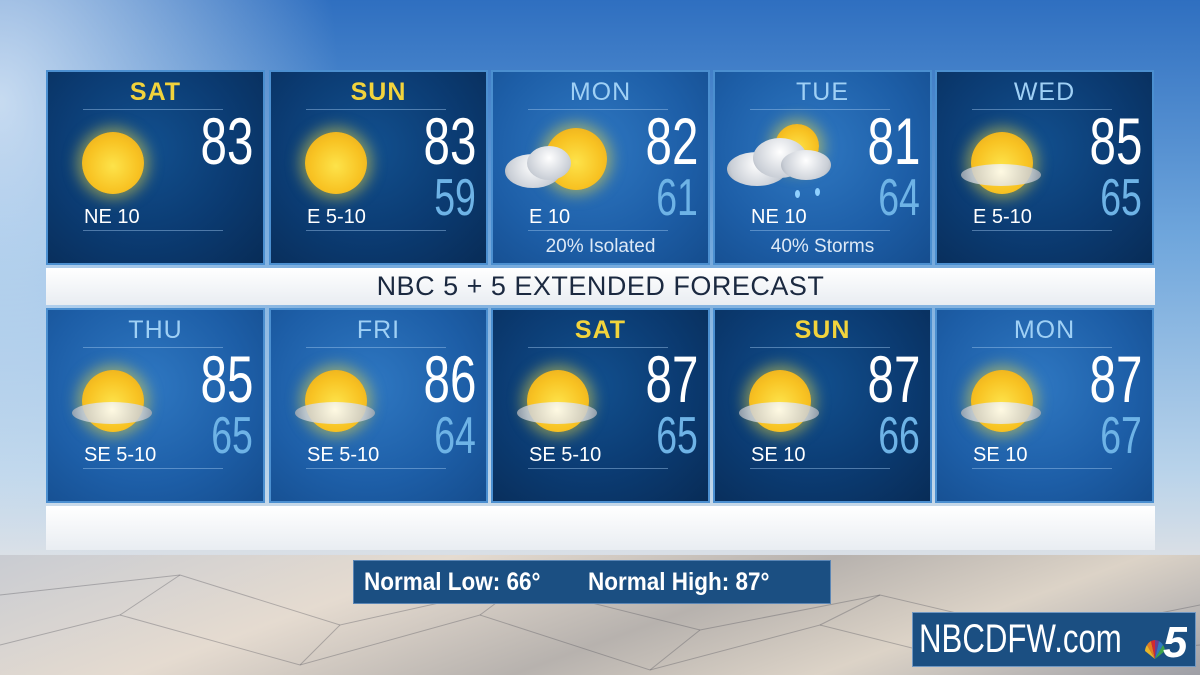 This screenshot has height=675, width=1200. I want to click on forecast-panel-tue: TUE 81 64 NE 10 40% Storms, so click(822, 167).